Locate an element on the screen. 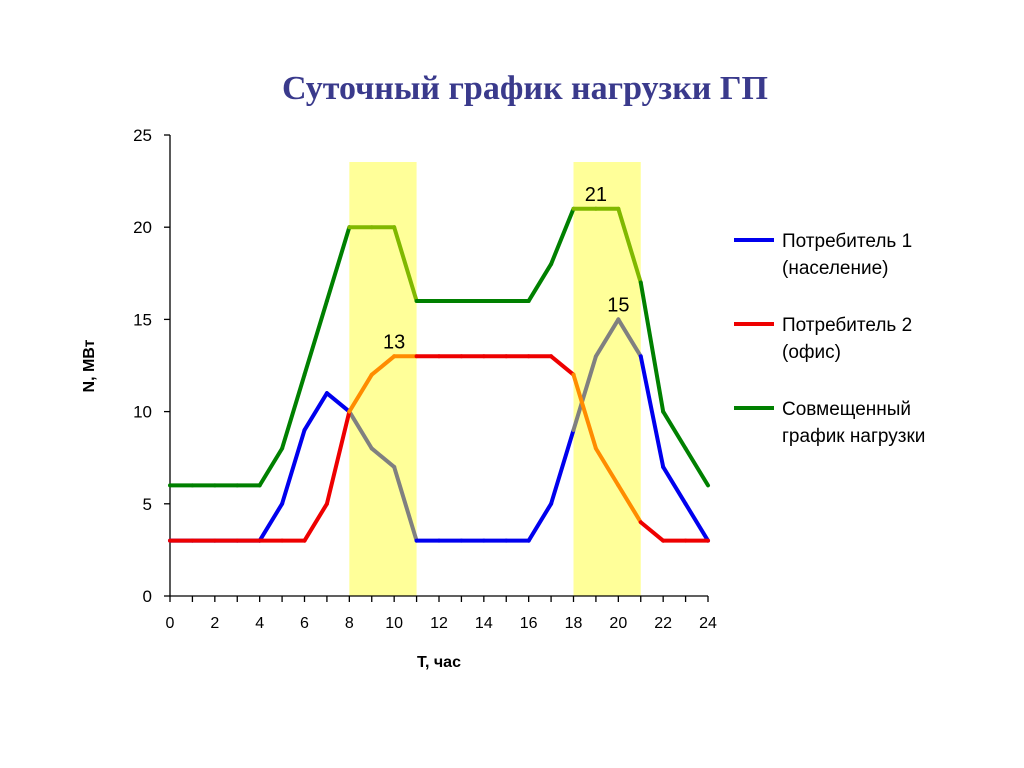  legend-item-consumer-2: Потребитель 2 (офис) is located at coordinates (869, 354).